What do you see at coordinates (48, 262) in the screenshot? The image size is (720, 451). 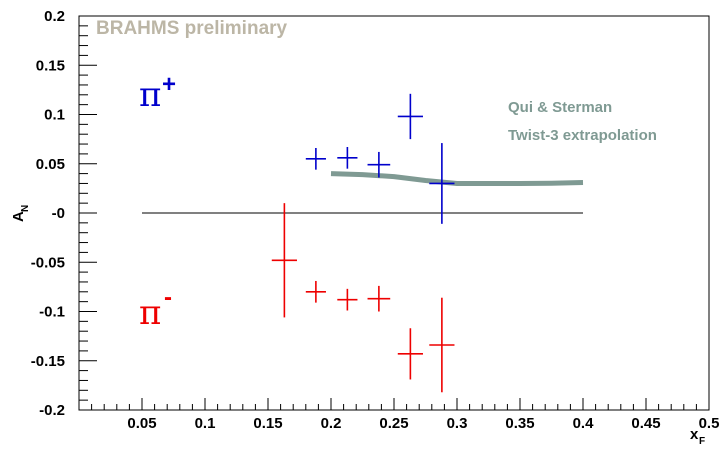 I see `y-tick-label: -0.05` at bounding box center [48, 262].